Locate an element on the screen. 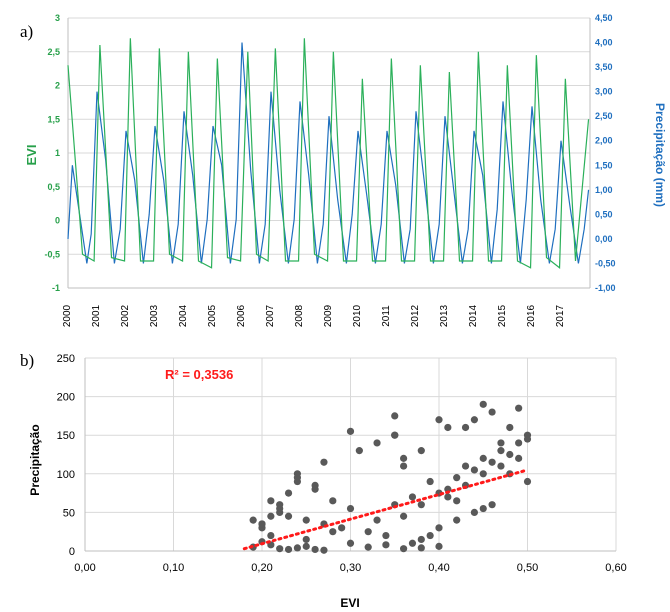 Image resolution: width=670 pixels, height=612 pixels. y-right-tick-label: 4,00 is located at coordinates (604, 43).